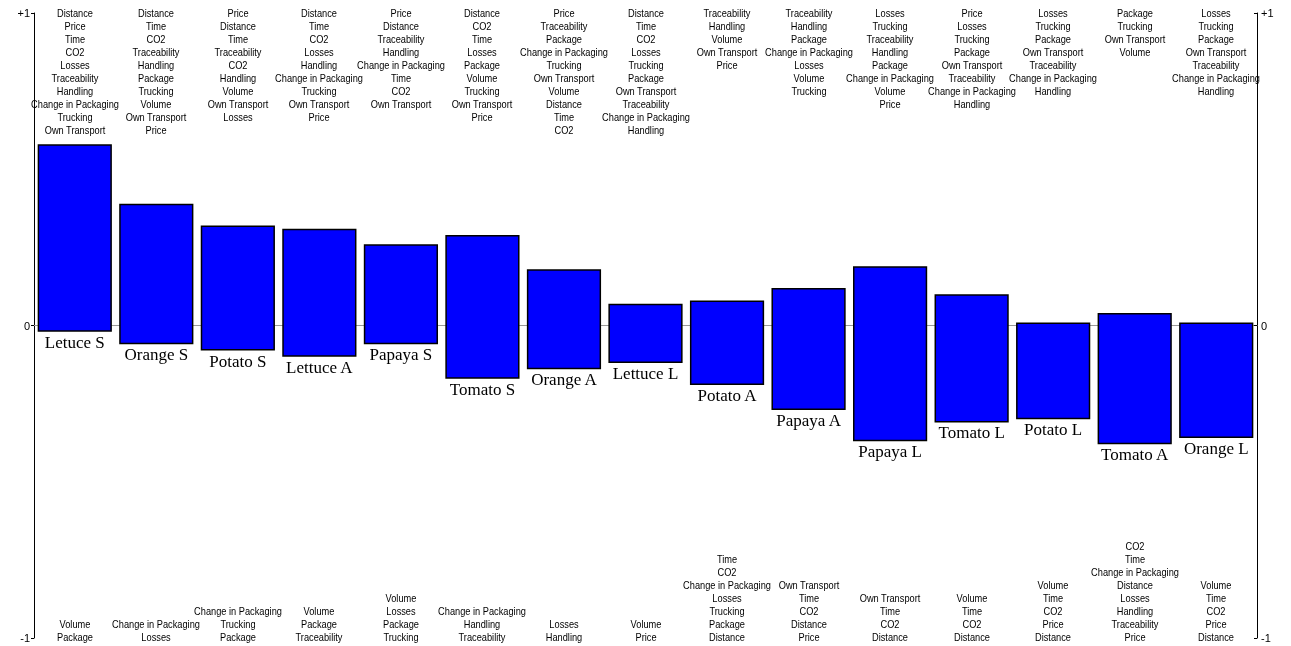 The width and height of the screenshot is (1291, 646). What do you see at coordinates (645, 373) in the screenshot?
I see `x-tick-label: Lettuce L` at bounding box center [645, 373].